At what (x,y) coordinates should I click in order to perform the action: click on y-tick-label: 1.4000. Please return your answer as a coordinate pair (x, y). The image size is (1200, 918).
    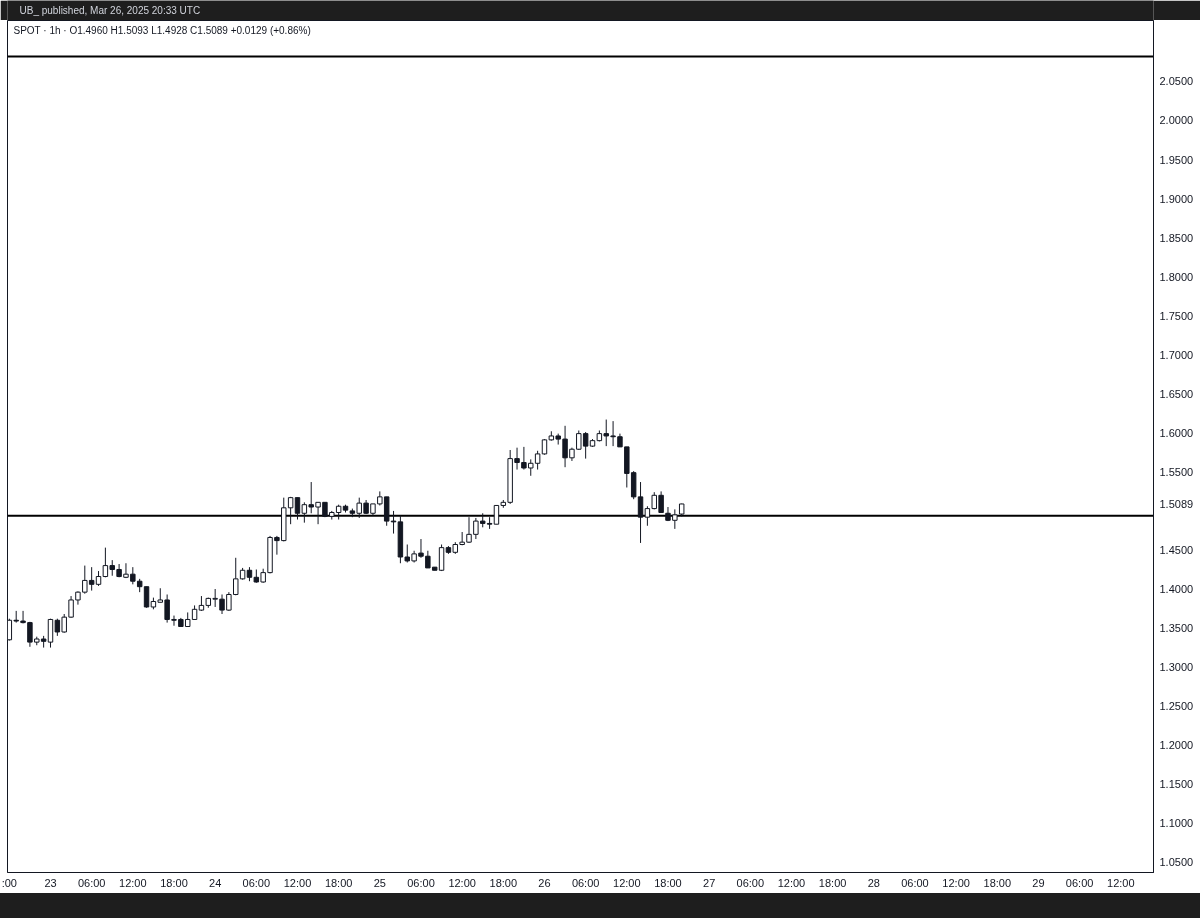
    Looking at the image, I should click on (1176, 589).